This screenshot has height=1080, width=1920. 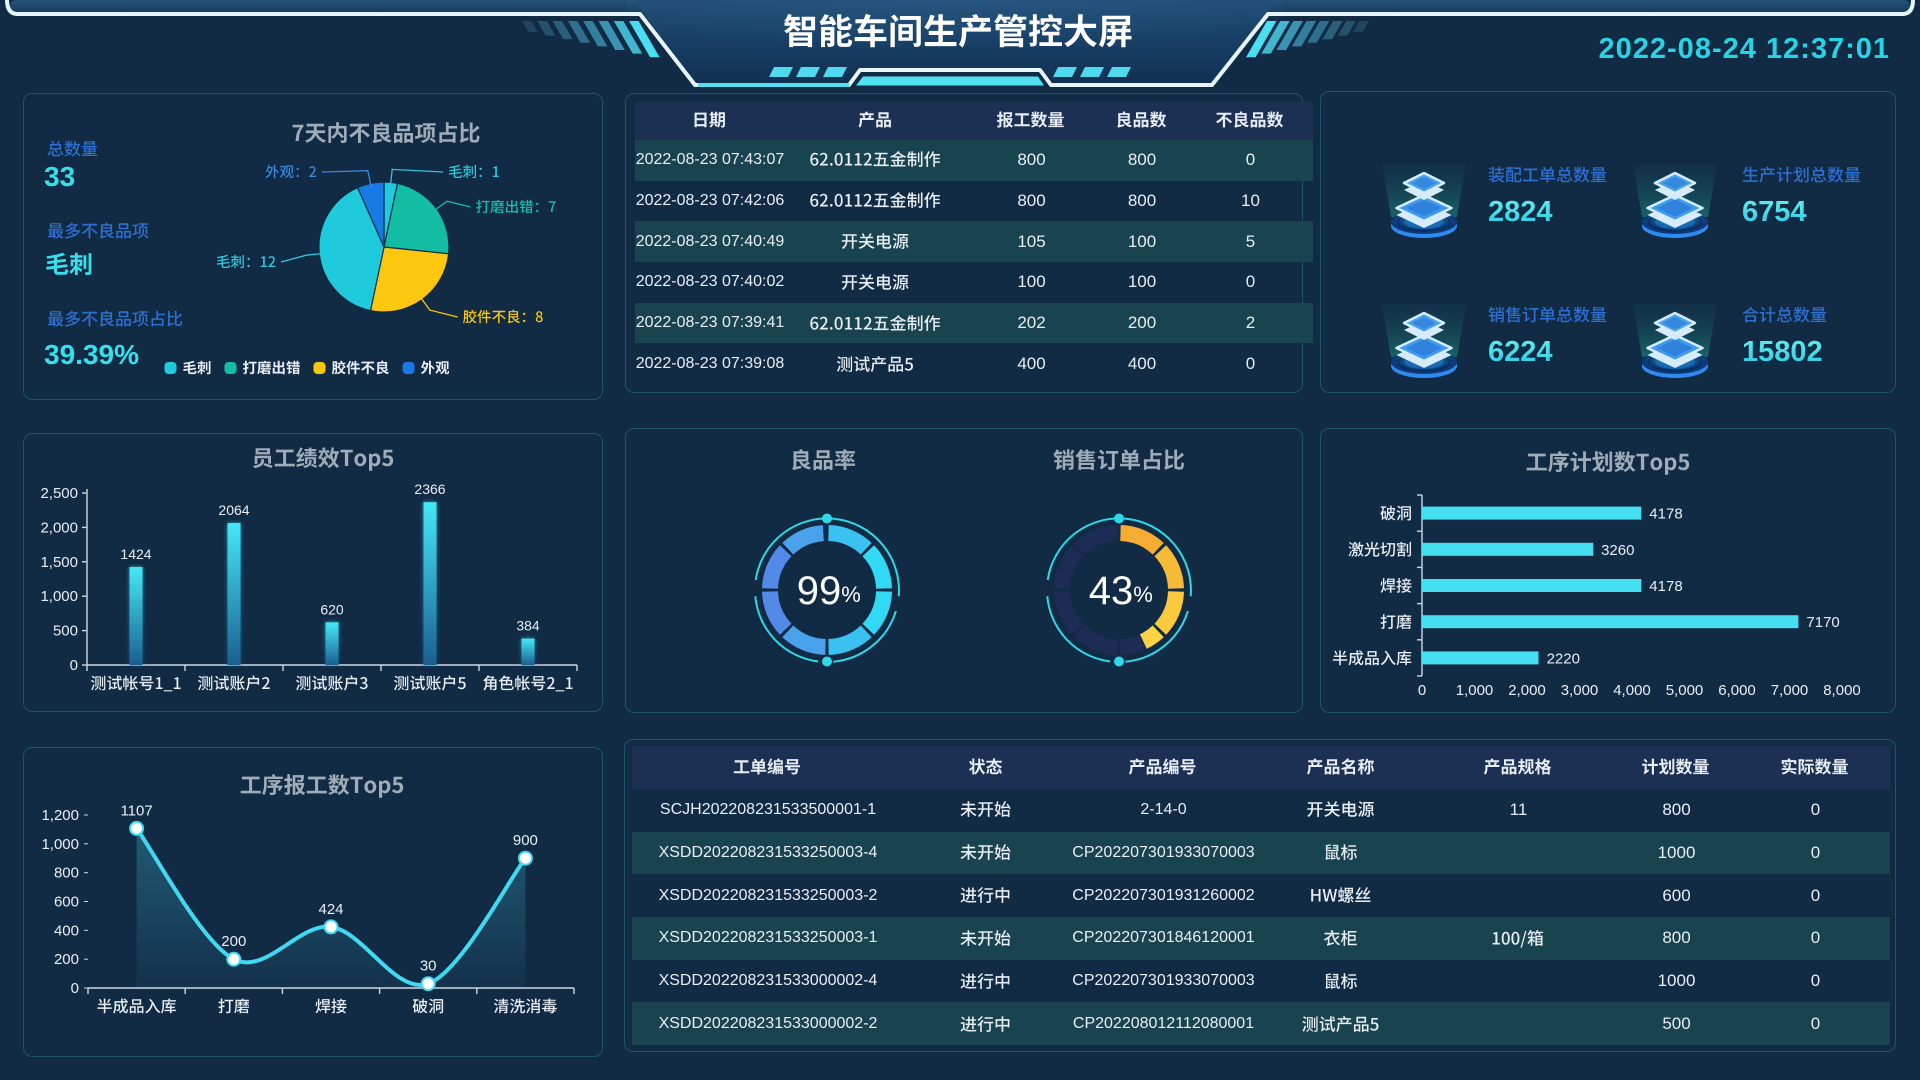 I want to click on svg-text: 384, so click(x=528, y=626).